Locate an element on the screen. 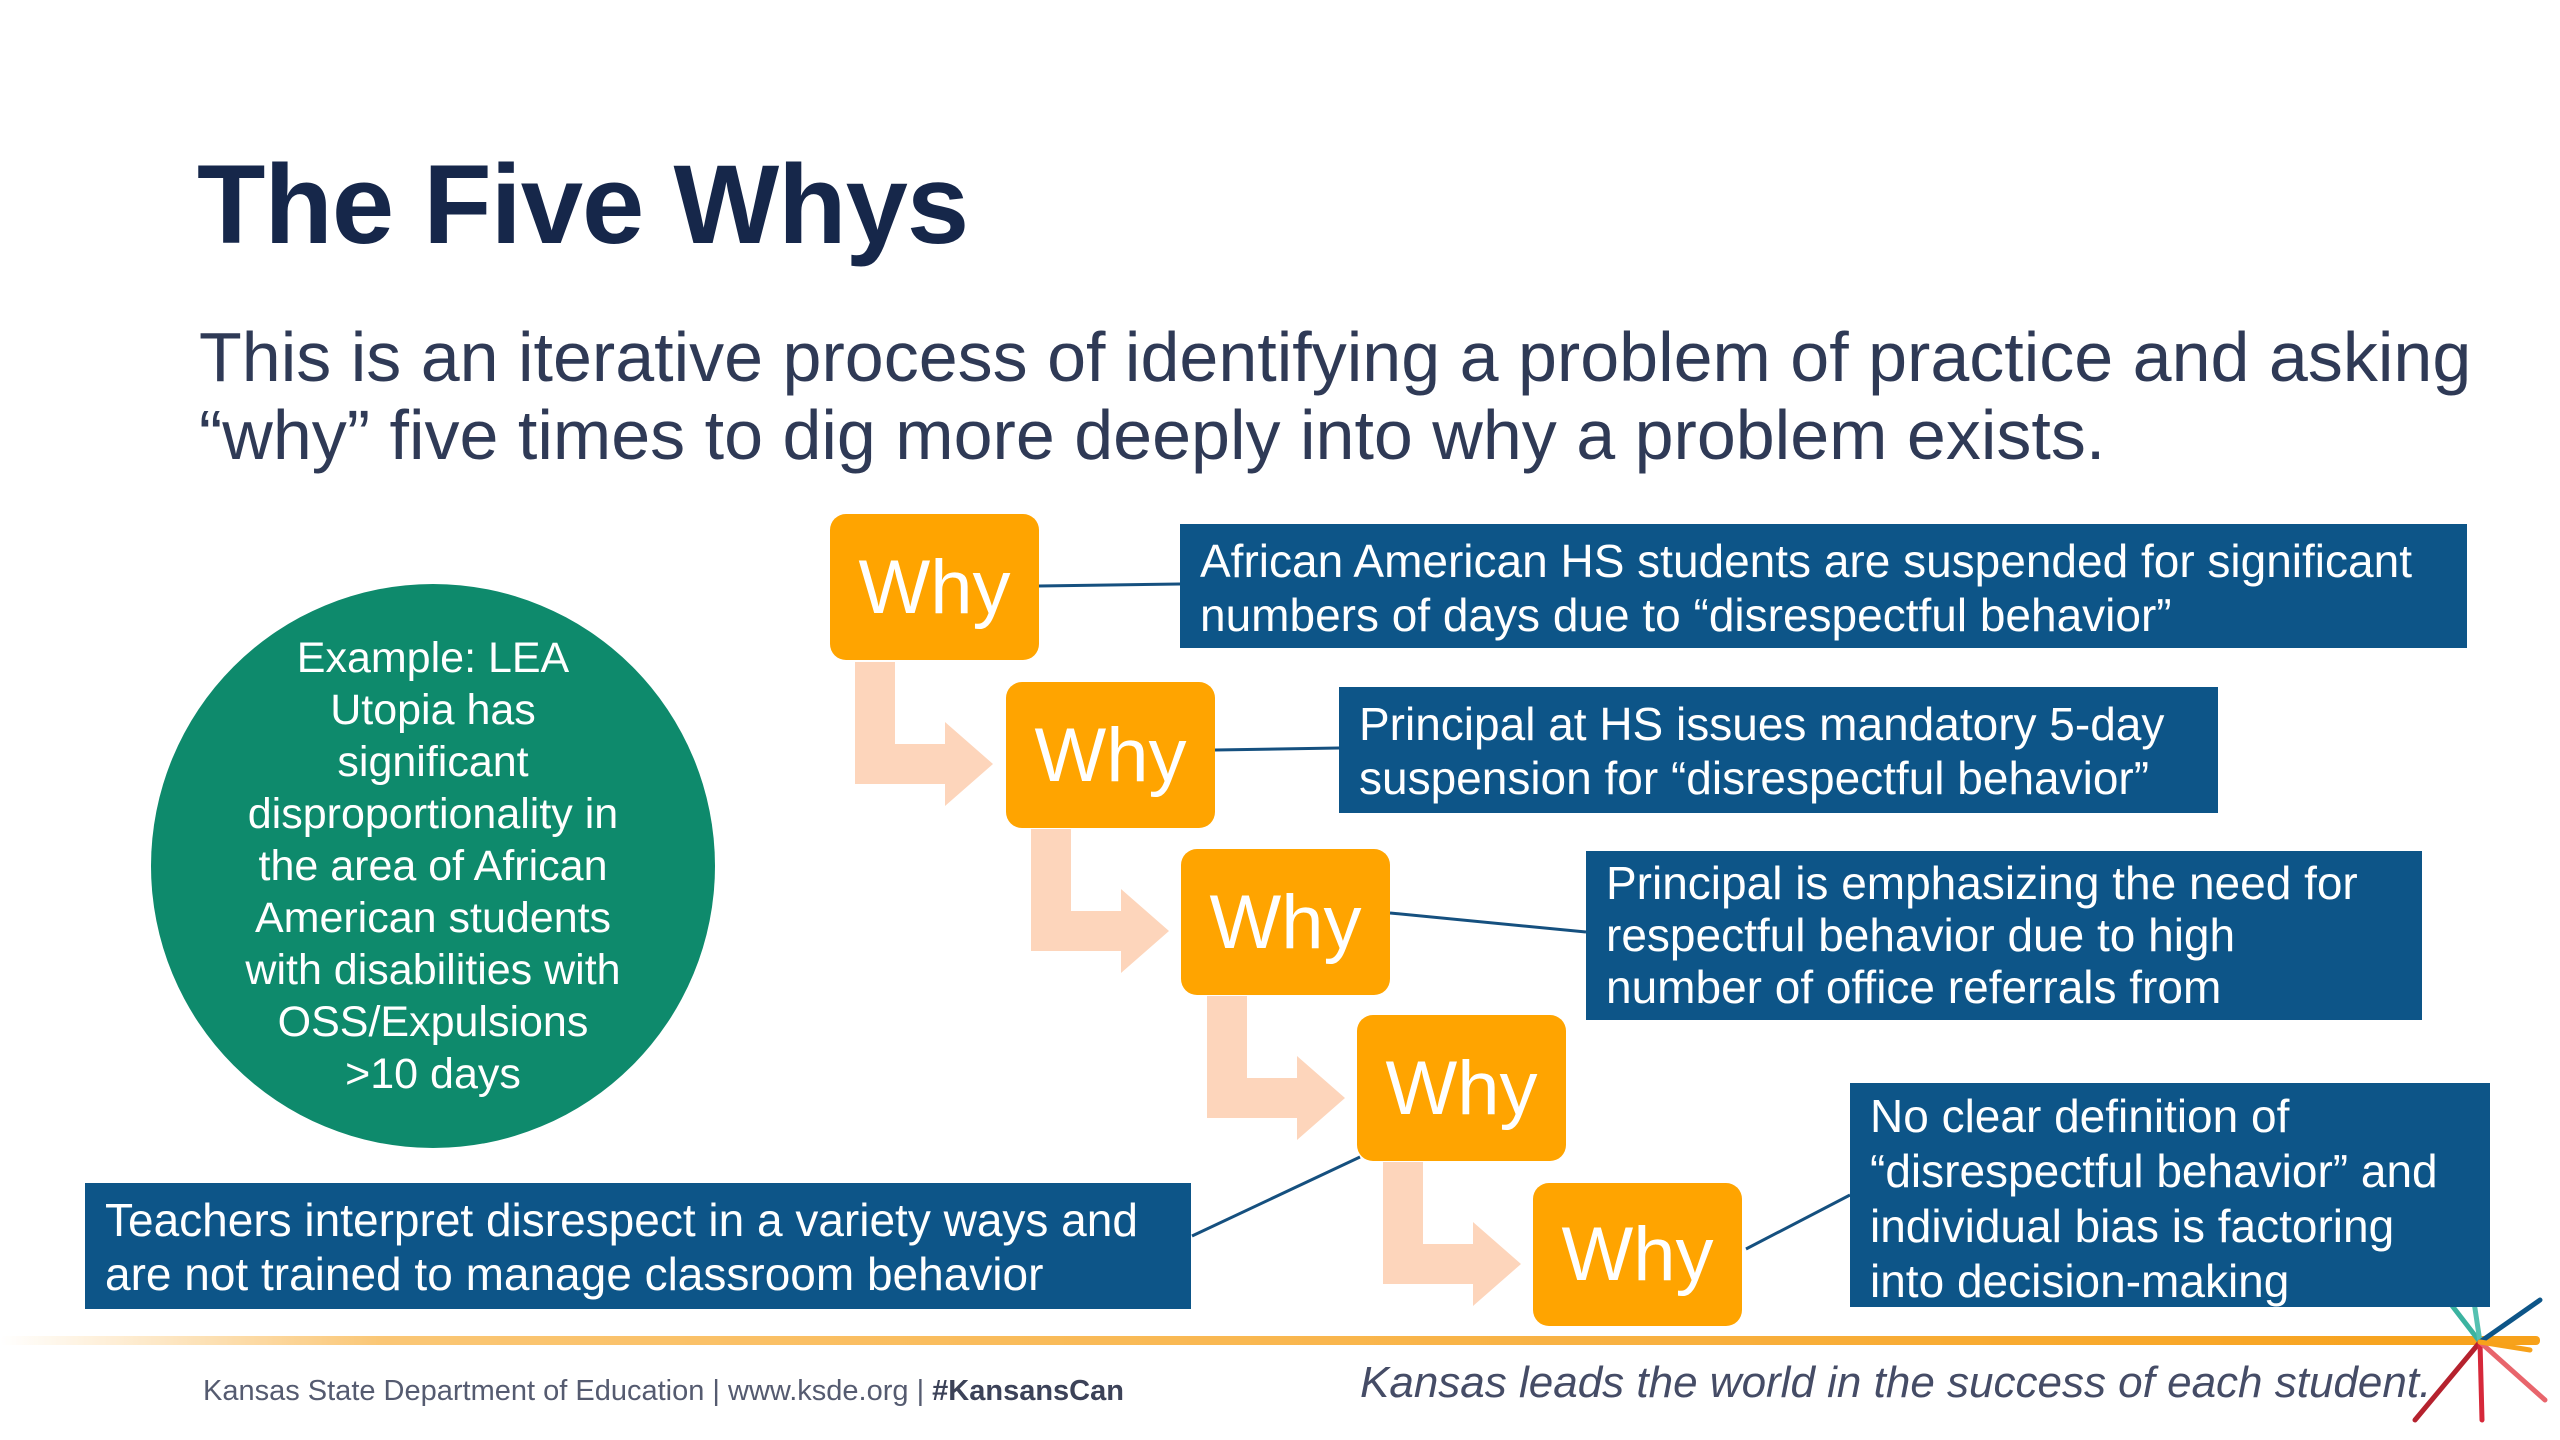 The image size is (2560, 1440). footer-hashtag: #KansansCan is located at coordinates (1028, 1391).